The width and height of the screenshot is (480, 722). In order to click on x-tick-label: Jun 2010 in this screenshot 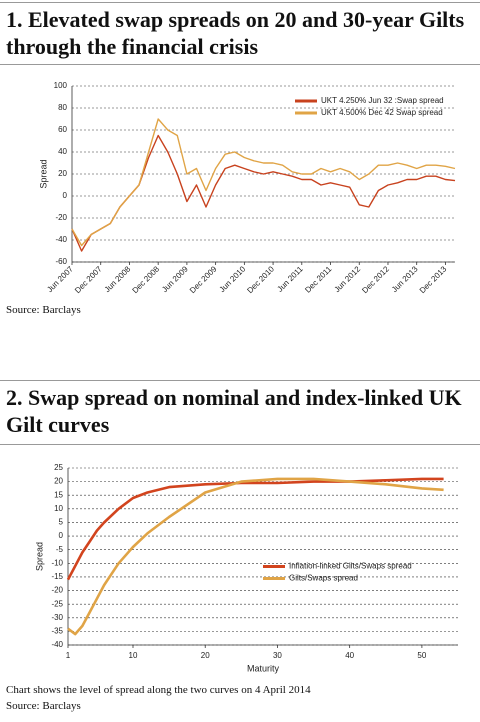, I will do `click(233, 279)`.